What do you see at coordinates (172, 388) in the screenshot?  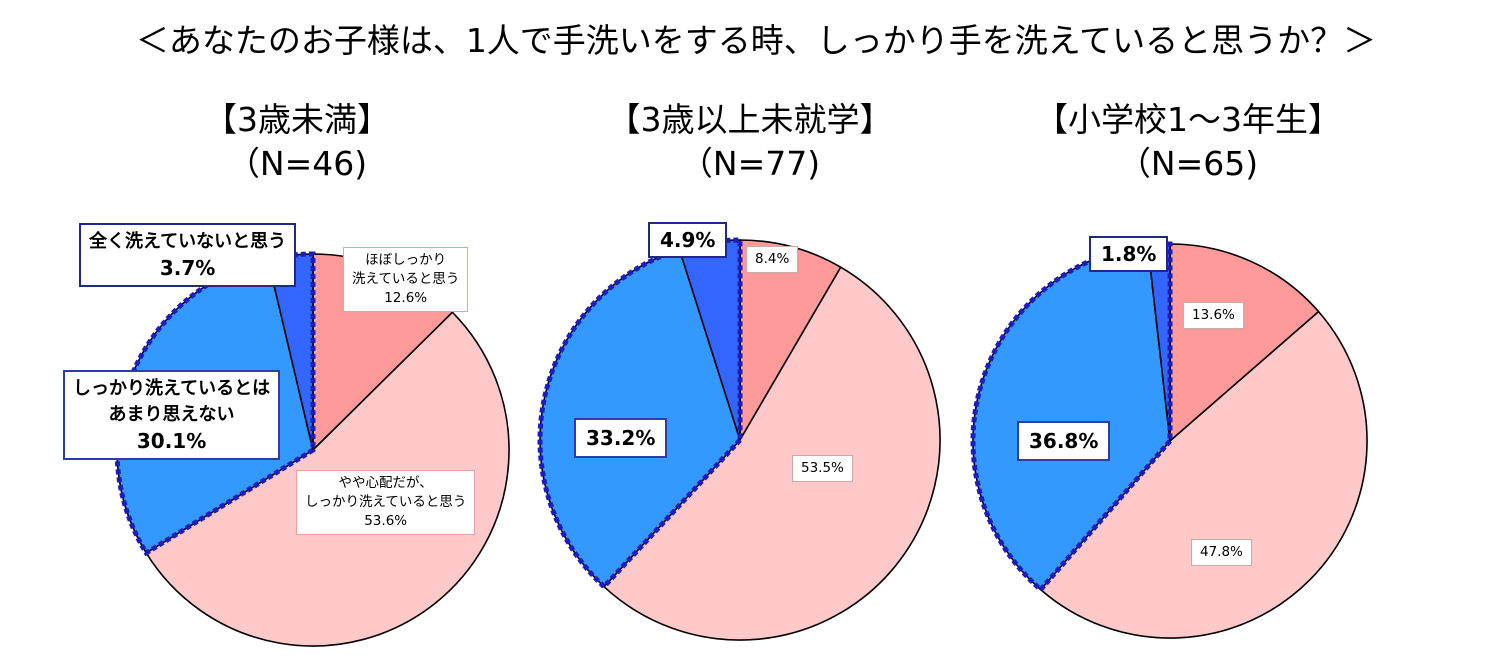 I see `label-under3-not-really-line1: しっかり洗えているとは` at bounding box center [172, 388].